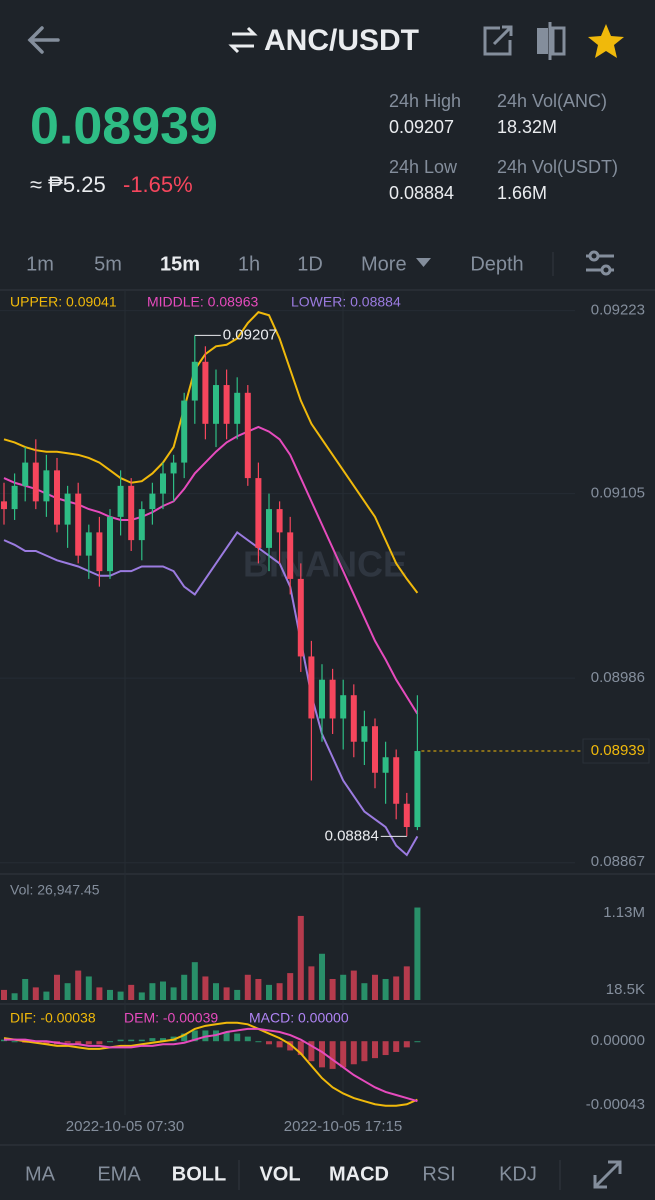  I want to click on share-icon, so click(498, 40).